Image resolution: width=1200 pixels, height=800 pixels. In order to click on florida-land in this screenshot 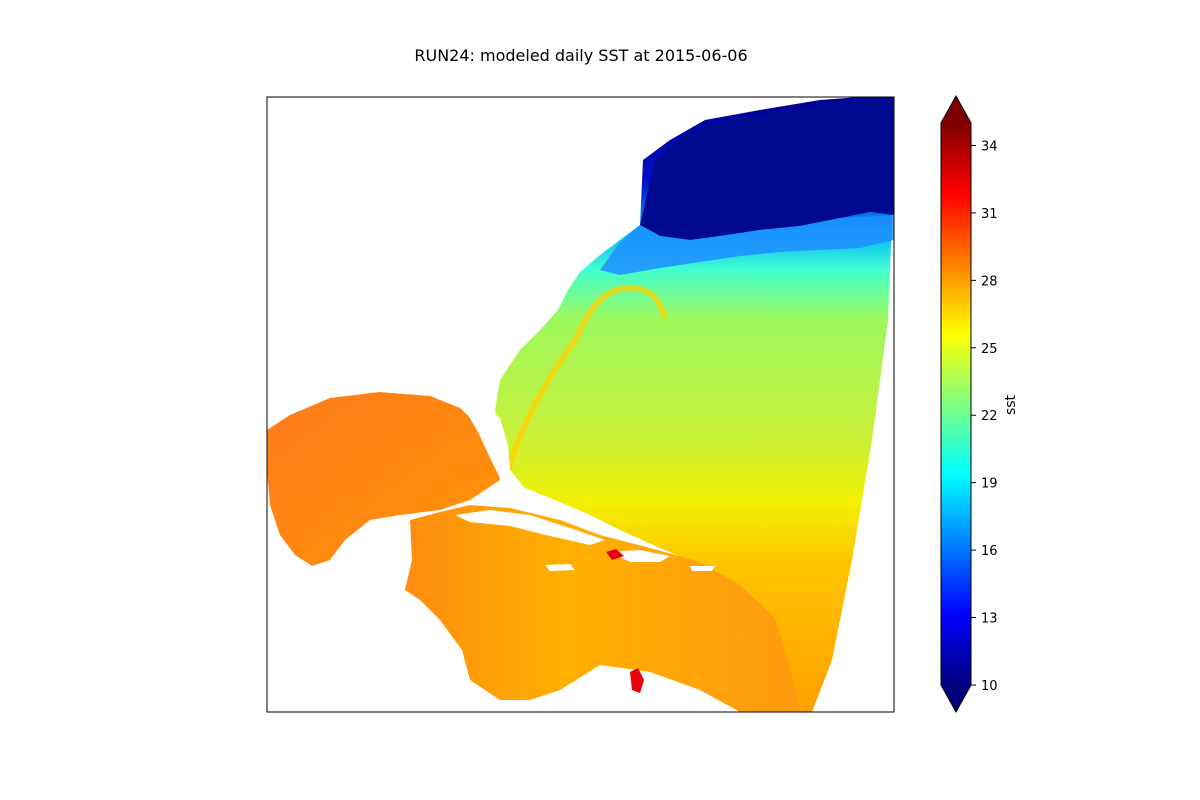, I will do `click(486, 440)`.